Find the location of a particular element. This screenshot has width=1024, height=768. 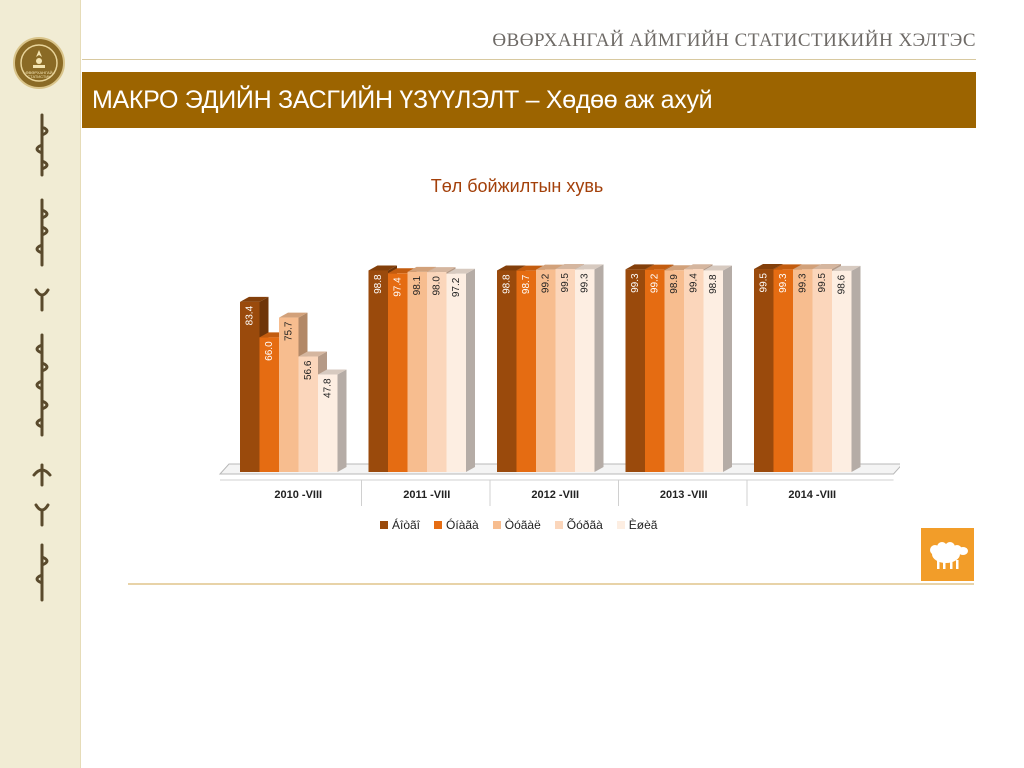

data-label: 75.7 is located at coordinates (289, 331).